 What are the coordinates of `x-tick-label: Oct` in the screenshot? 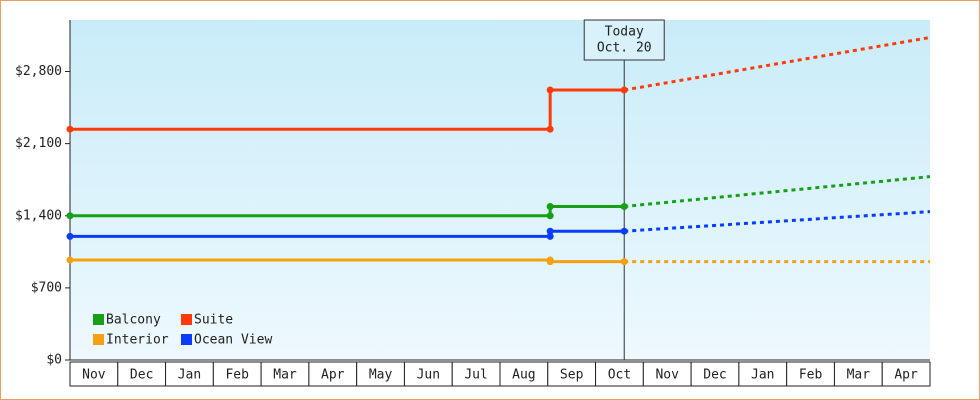 It's located at (619, 375).